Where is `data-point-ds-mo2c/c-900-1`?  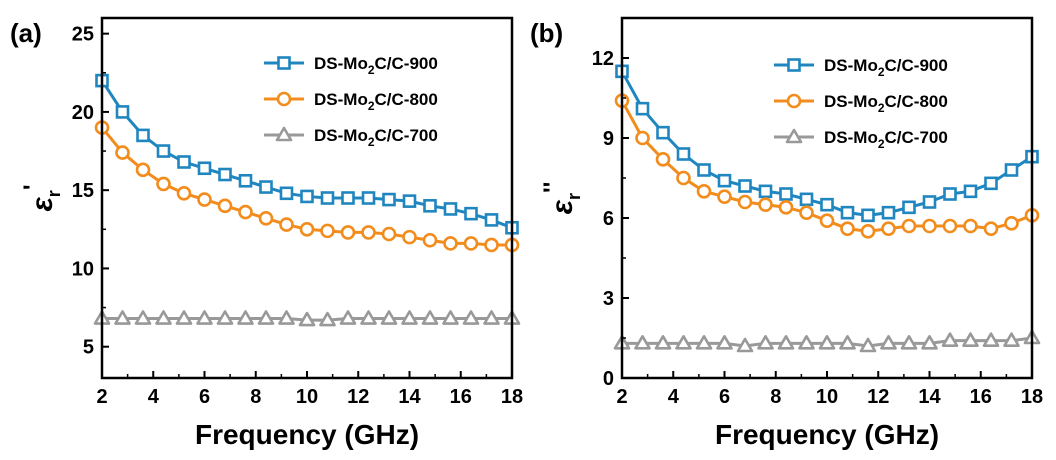 data-point-ds-mo2c/c-900-1 is located at coordinates (642, 108).